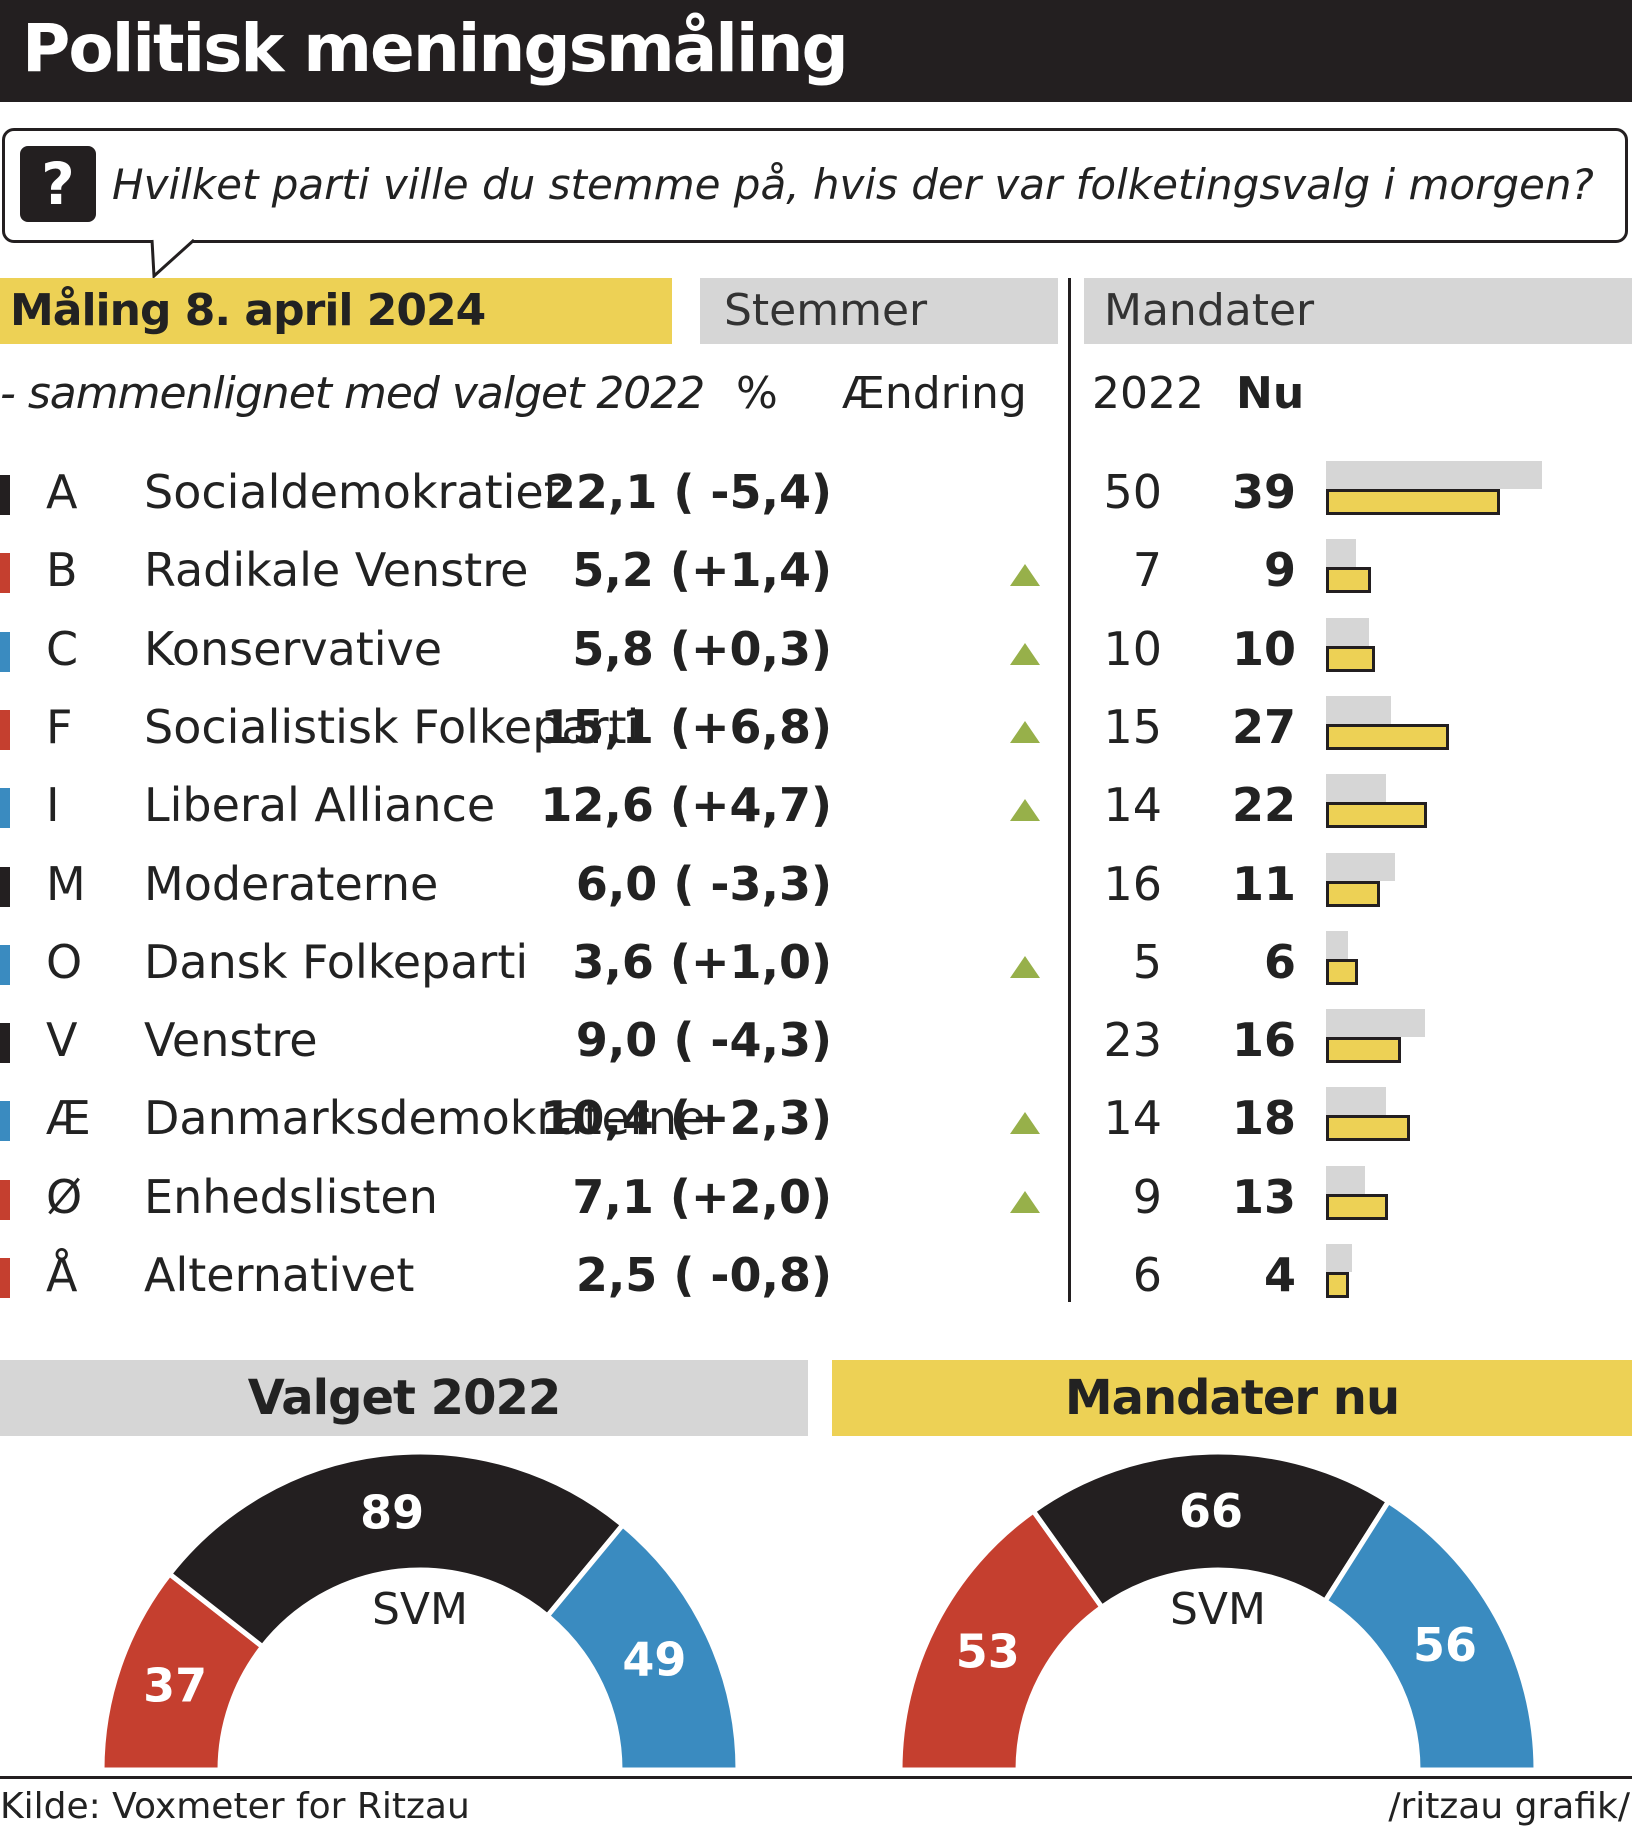 This screenshot has width=1632, height=1830. Describe the element at coordinates (752, 1040) in the screenshot. I see `vote-change-value: ( -4,3)` at that location.